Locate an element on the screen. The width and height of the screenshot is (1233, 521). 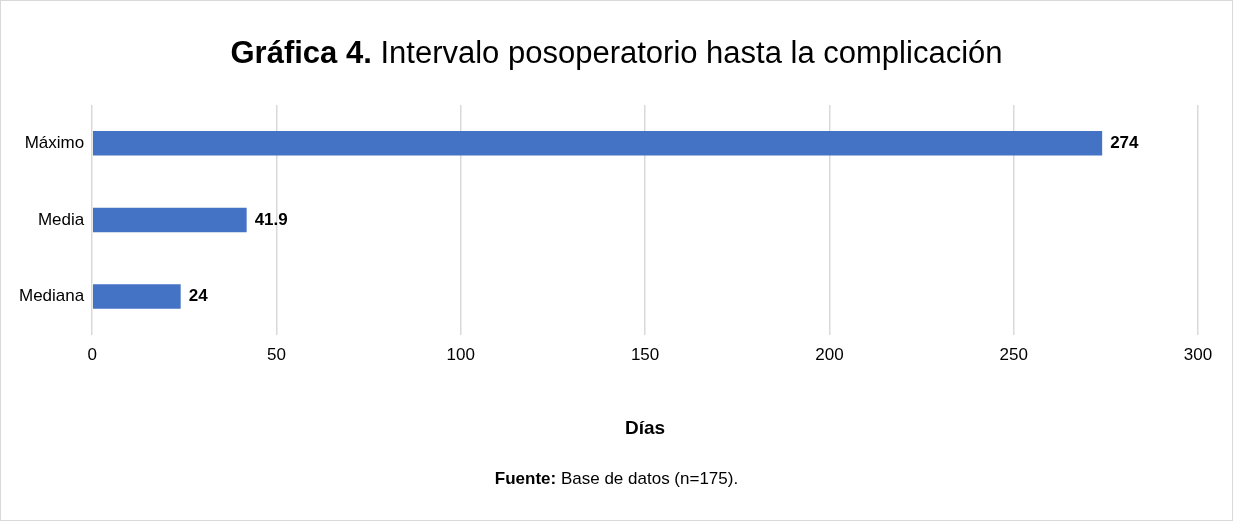
x-tick-label: 0 is located at coordinates (92, 354).